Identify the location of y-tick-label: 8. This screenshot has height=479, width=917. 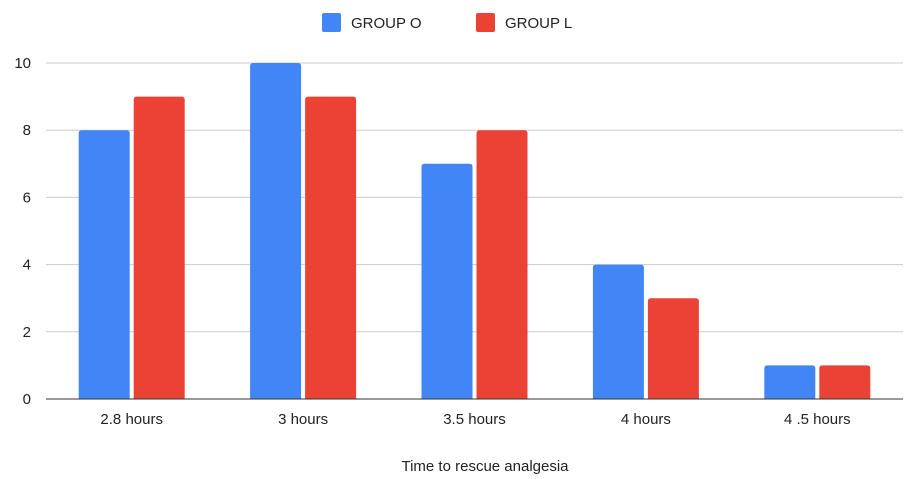
(27, 130).